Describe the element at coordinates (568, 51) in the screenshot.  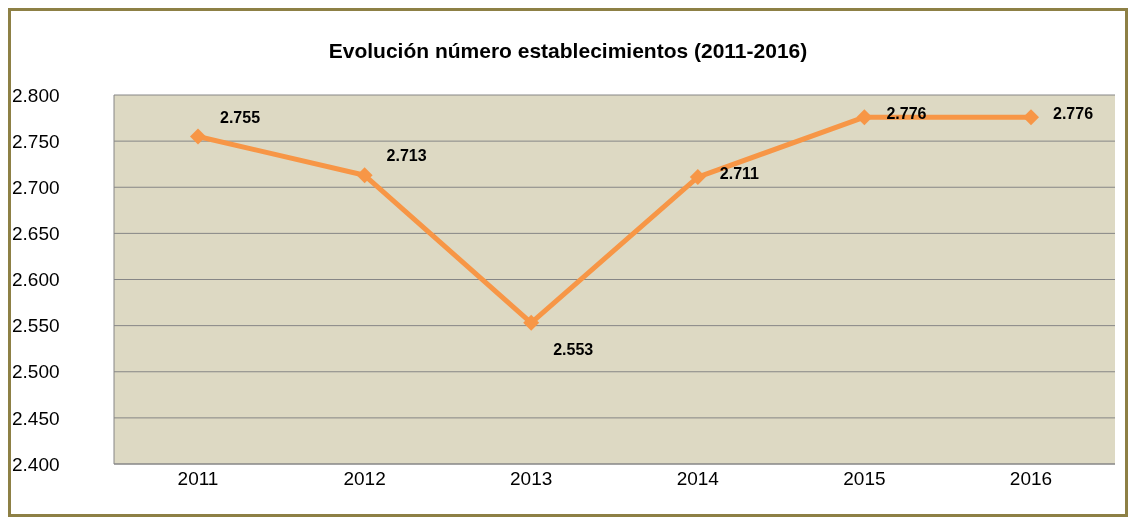
I see `chart-title: Evolución número establecimientos (2011-2016)` at that location.